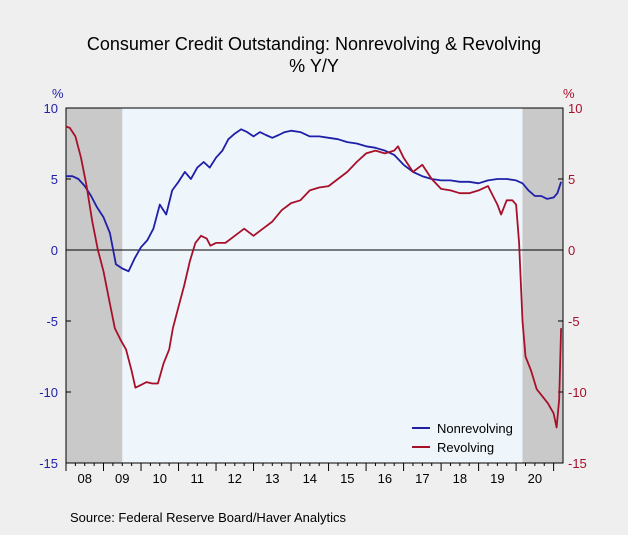  What do you see at coordinates (58, 93) in the screenshot?
I see `y-axis-label-left: %` at bounding box center [58, 93].